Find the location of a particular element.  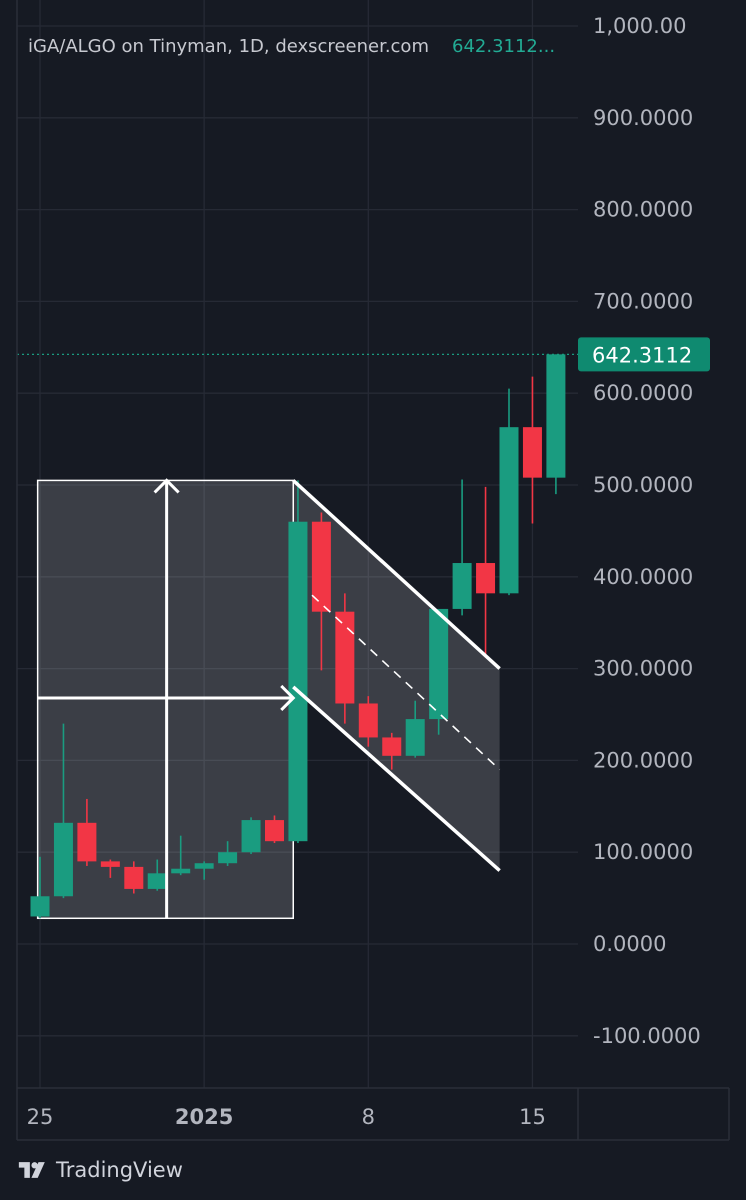

time-tick-label: 2025 is located at coordinates (204, 1117).